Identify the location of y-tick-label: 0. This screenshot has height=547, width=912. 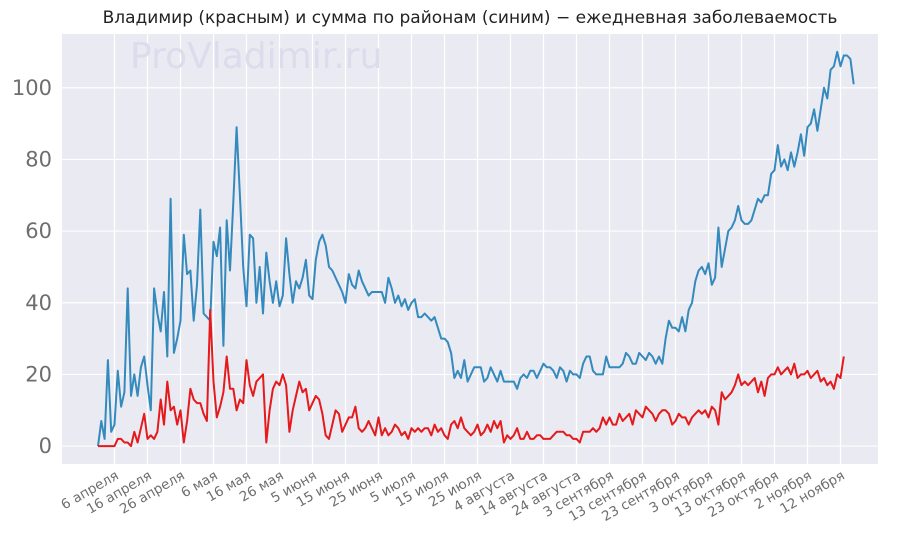
(45, 446).